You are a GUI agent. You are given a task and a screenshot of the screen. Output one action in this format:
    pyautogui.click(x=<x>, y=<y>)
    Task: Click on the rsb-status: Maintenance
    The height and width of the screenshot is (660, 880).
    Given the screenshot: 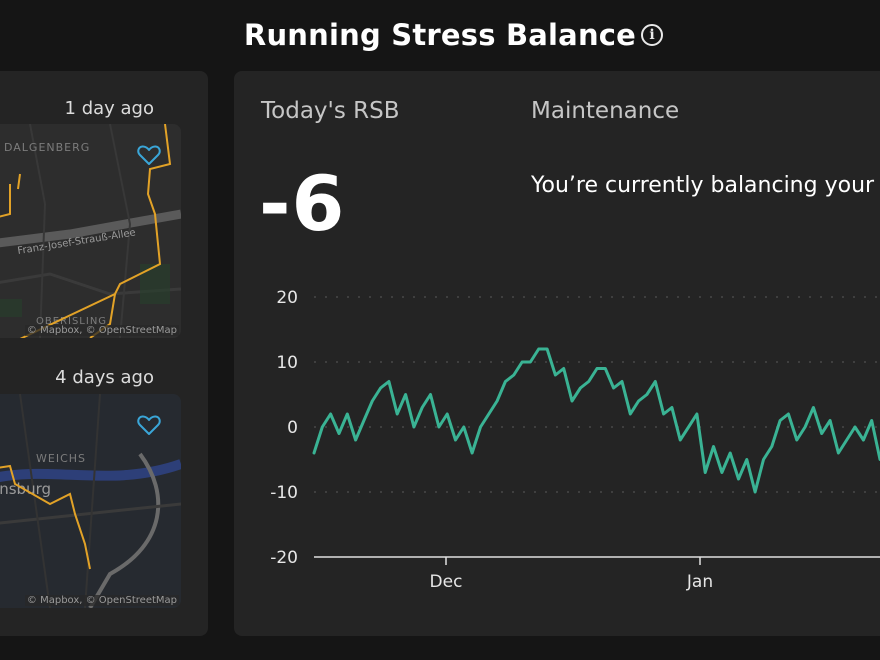 What is the action you would take?
    pyautogui.click(x=605, y=111)
    